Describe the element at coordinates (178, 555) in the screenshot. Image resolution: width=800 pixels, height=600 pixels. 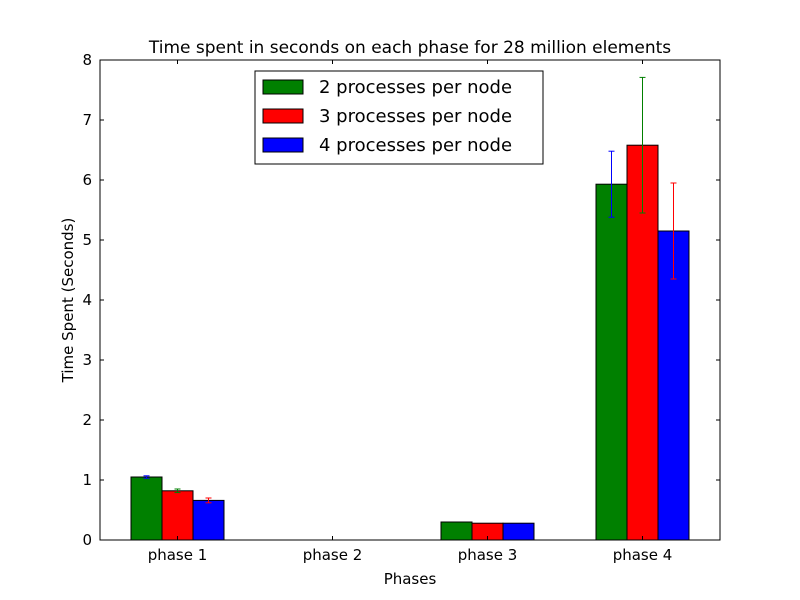
I see `x-tick-label-1: phase 1` at that location.